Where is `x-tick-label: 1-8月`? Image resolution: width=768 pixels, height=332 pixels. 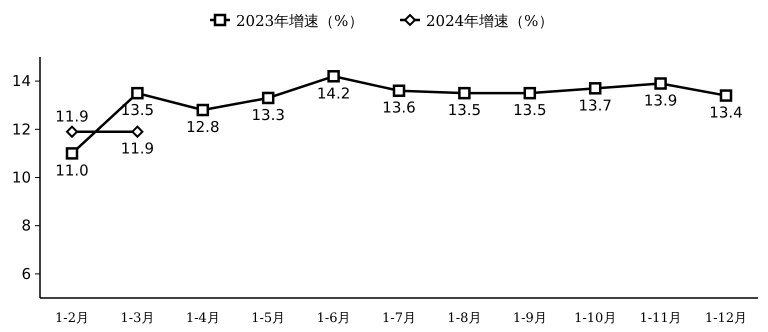 x-tick-label: 1-8月 is located at coordinates (464, 318).